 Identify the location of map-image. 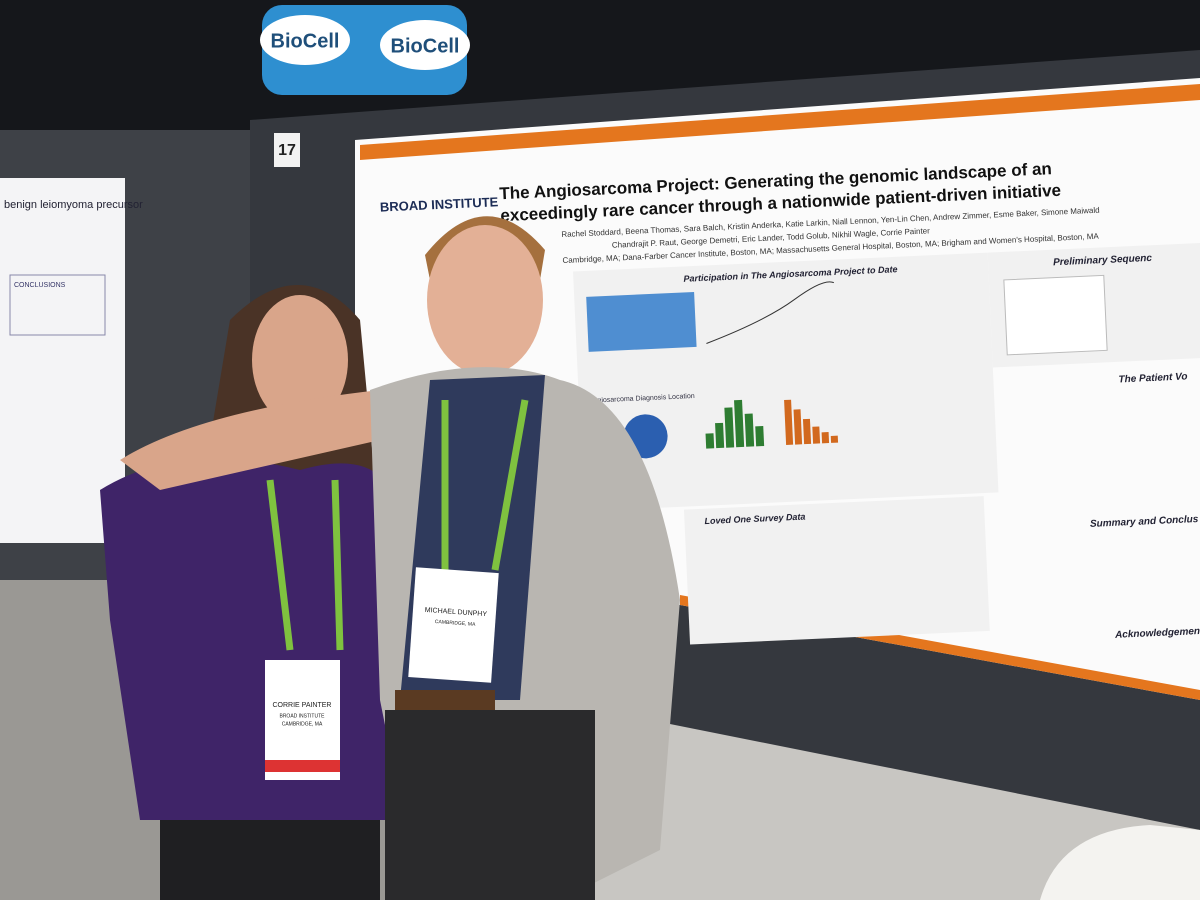
(641, 321).